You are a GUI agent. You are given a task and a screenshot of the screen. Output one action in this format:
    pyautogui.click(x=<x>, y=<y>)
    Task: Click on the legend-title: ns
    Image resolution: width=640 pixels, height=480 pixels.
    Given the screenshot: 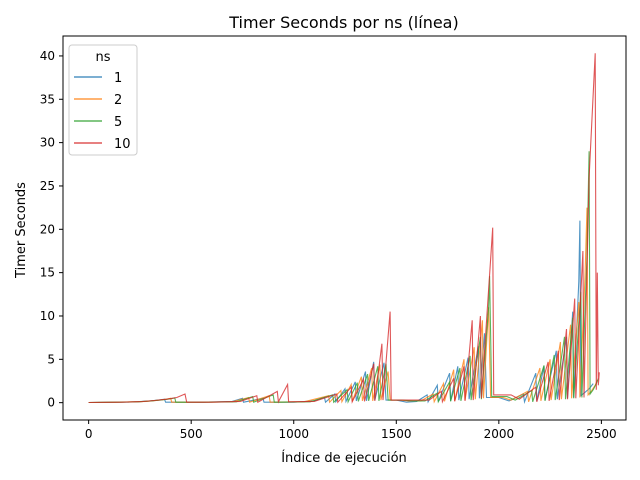 What is the action you would take?
    pyautogui.click(x=102, y=57)
    